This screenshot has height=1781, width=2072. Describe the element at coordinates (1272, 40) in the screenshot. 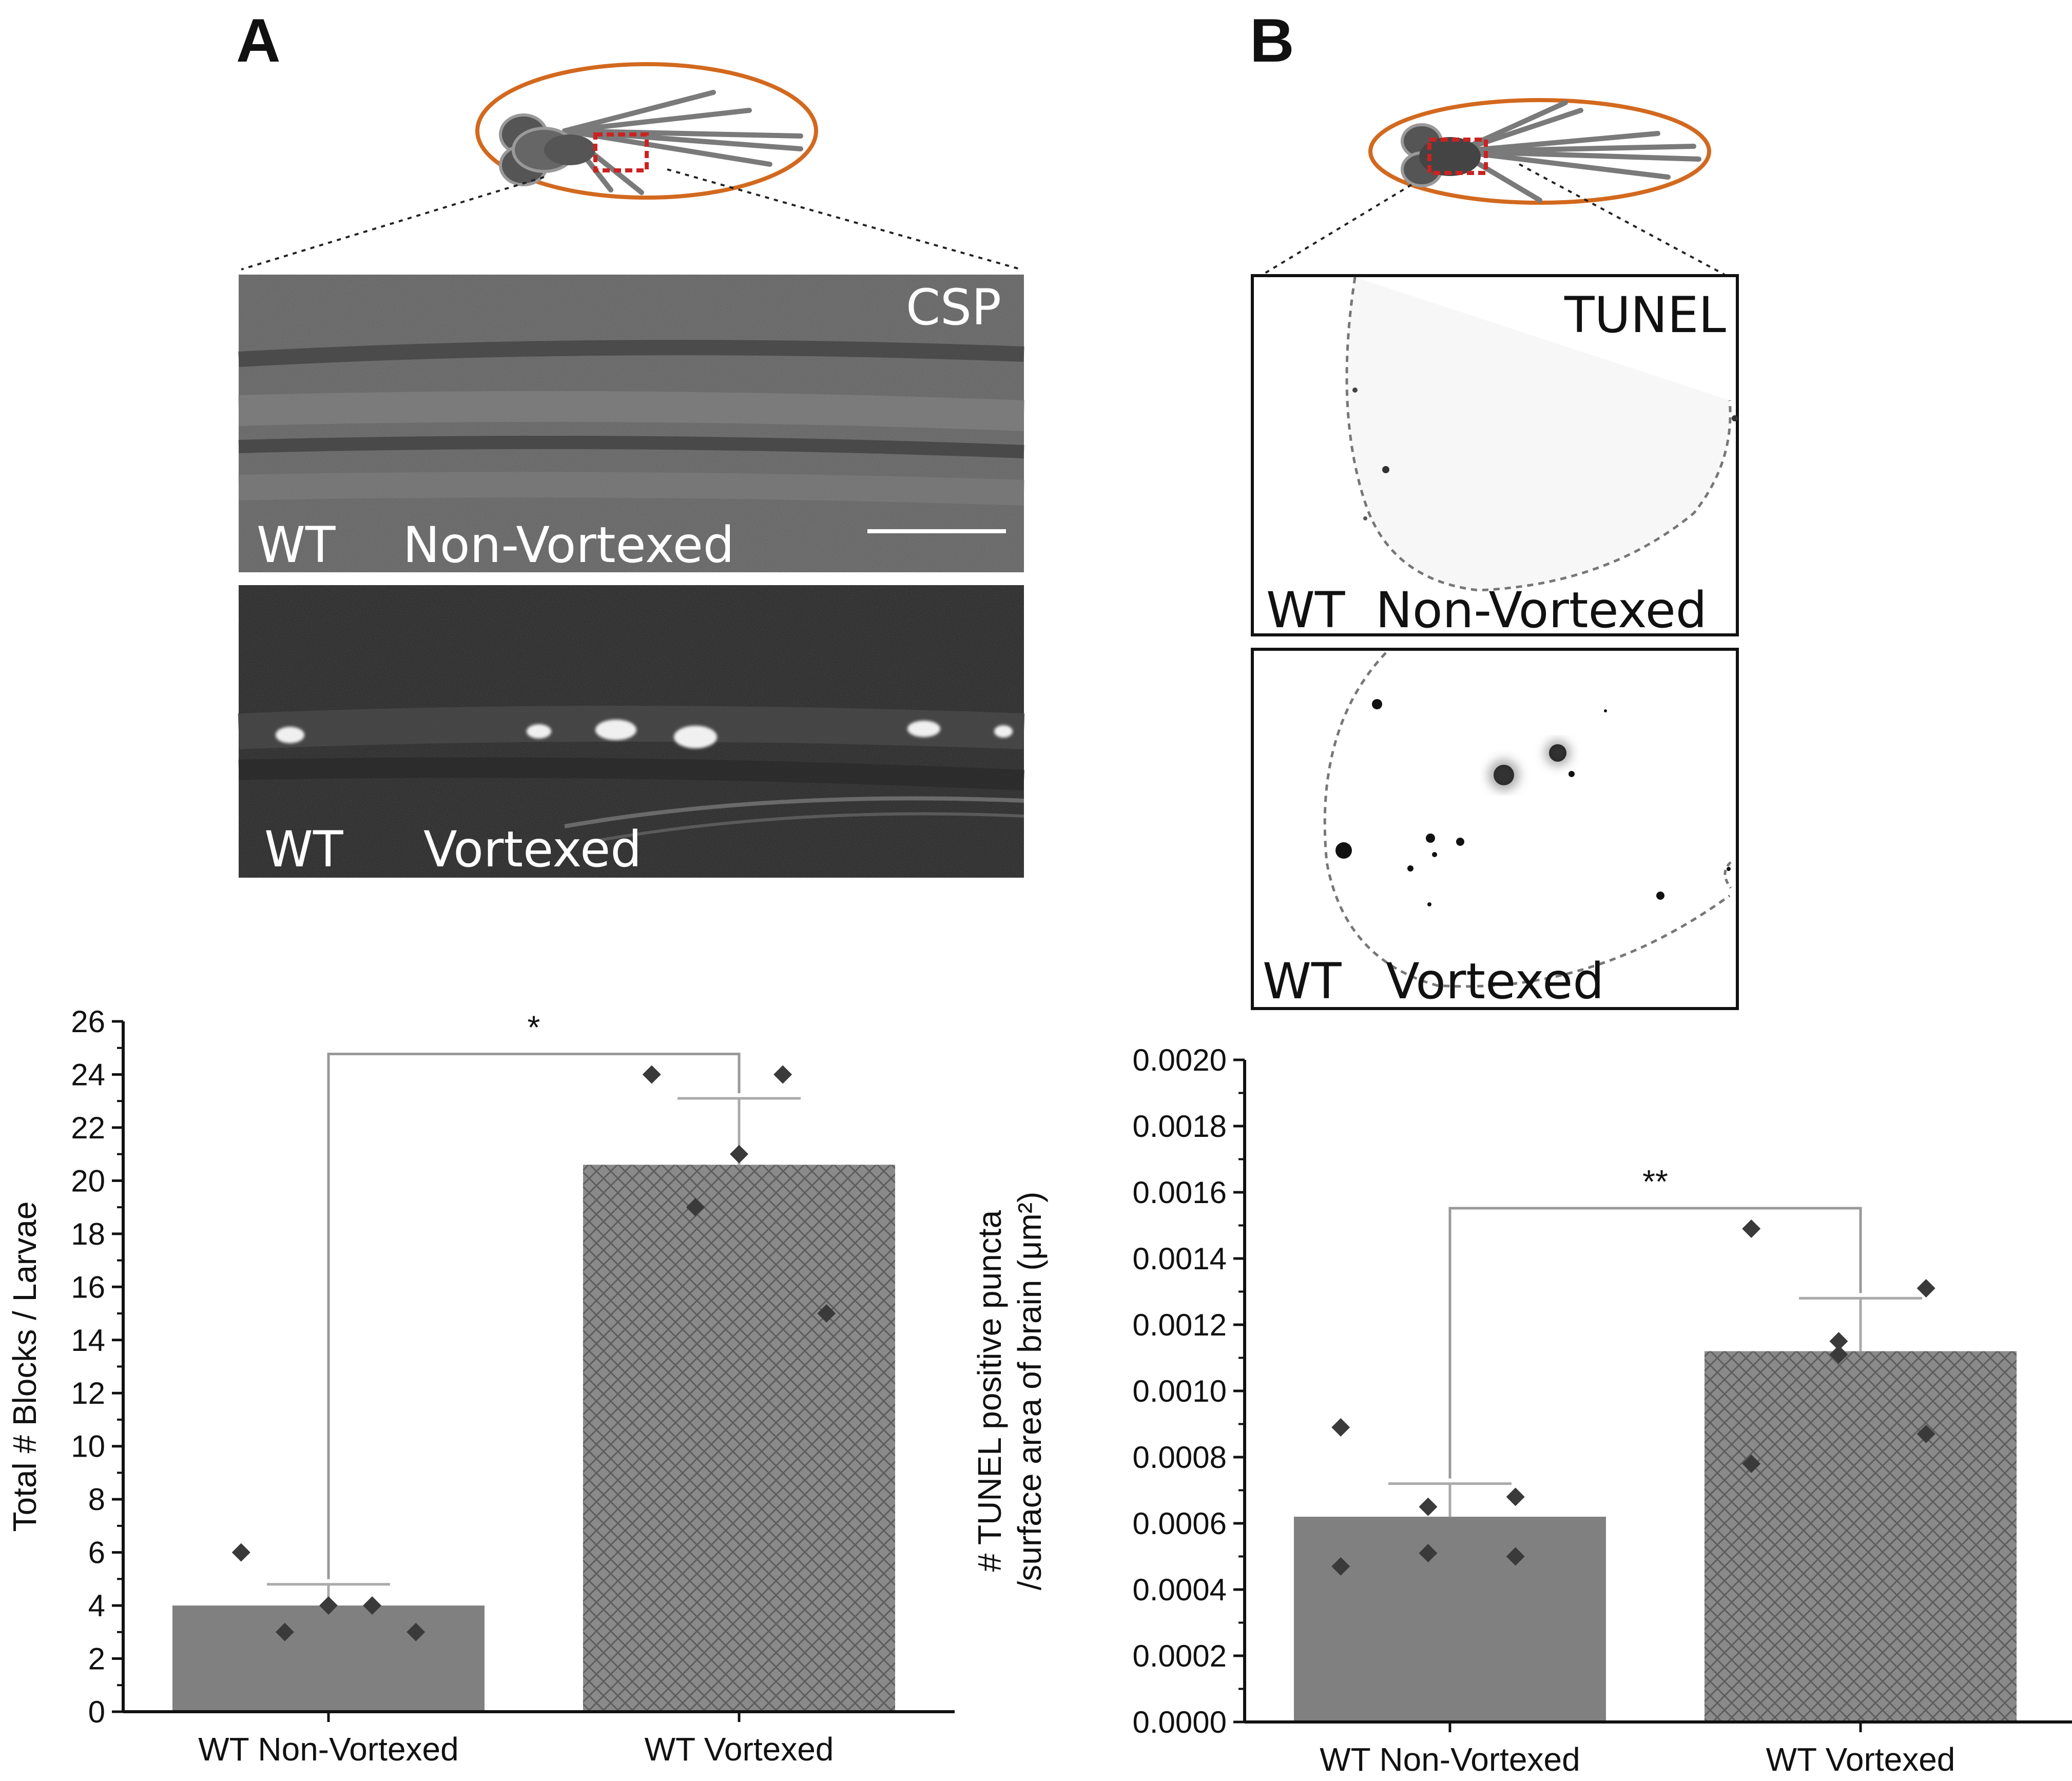

I see `panel-b-letter: B` at that location.